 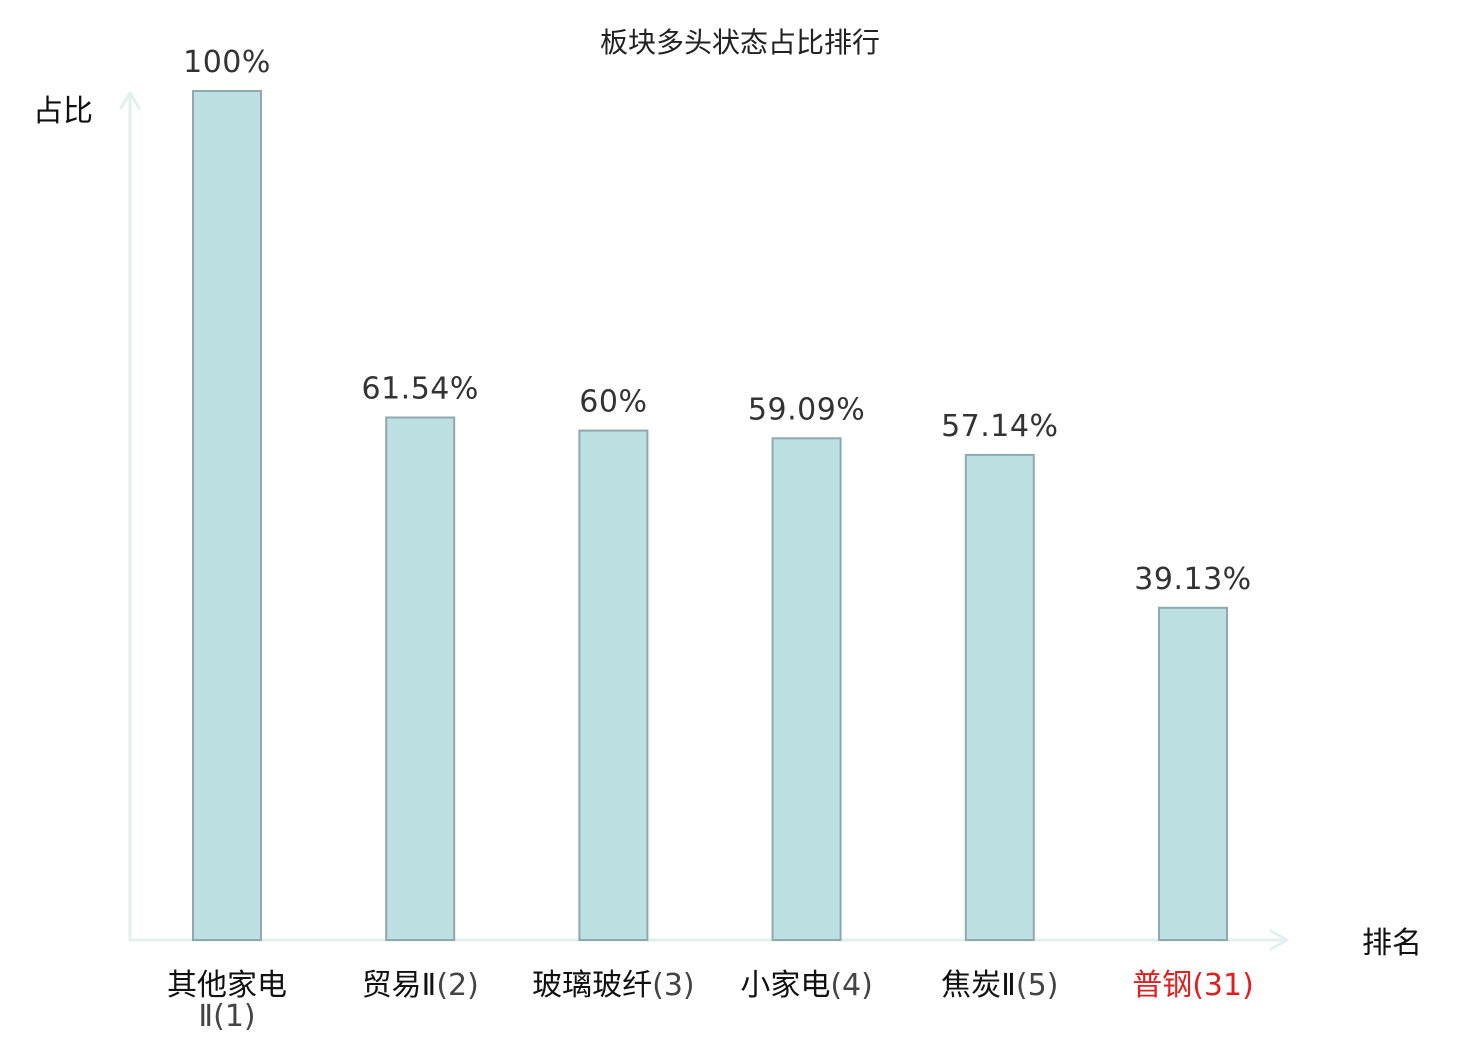 What do you see at coordinates (851, 985) in the screenshot?
I see `x-tick-rank-4: (4)` at bounding box center [851, 985].